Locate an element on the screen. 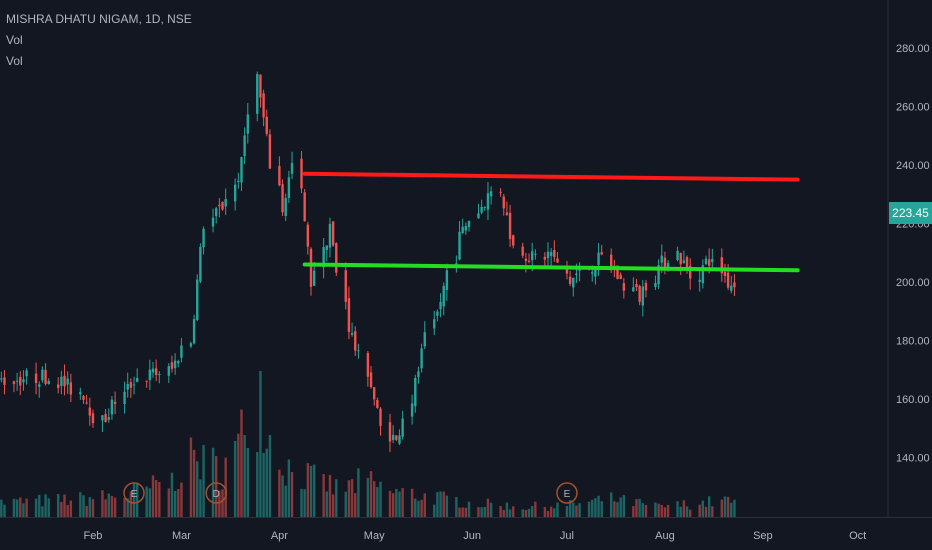  event-label: D is located at coordinates (216, 494).